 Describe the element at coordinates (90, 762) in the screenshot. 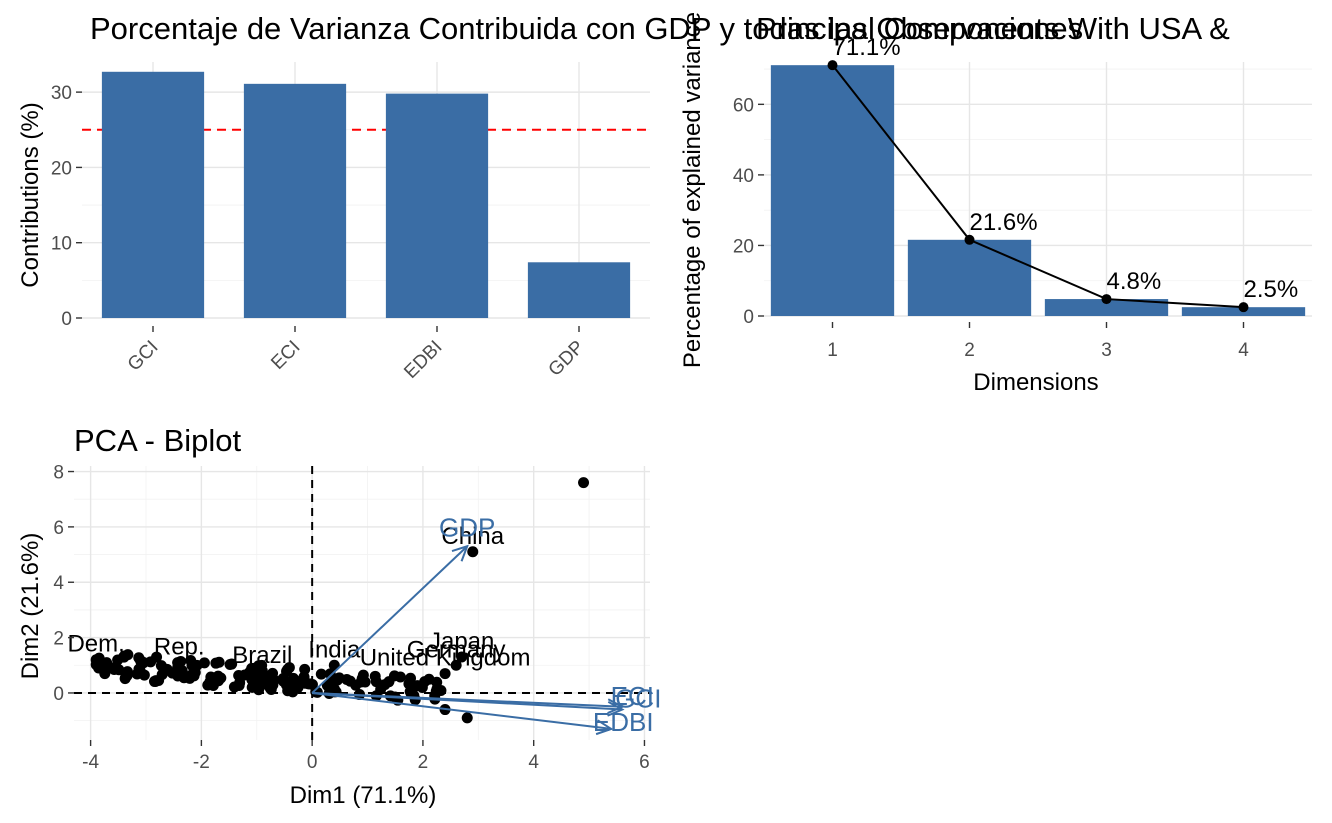

I see `x-tick-label: -4` at that location.